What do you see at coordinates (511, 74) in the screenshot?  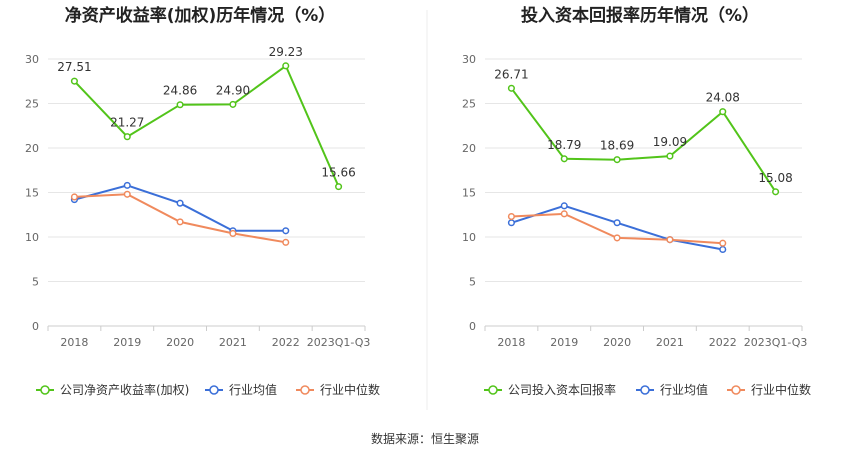 I see `data-label: 26.71` at bounding box center [511, 74].